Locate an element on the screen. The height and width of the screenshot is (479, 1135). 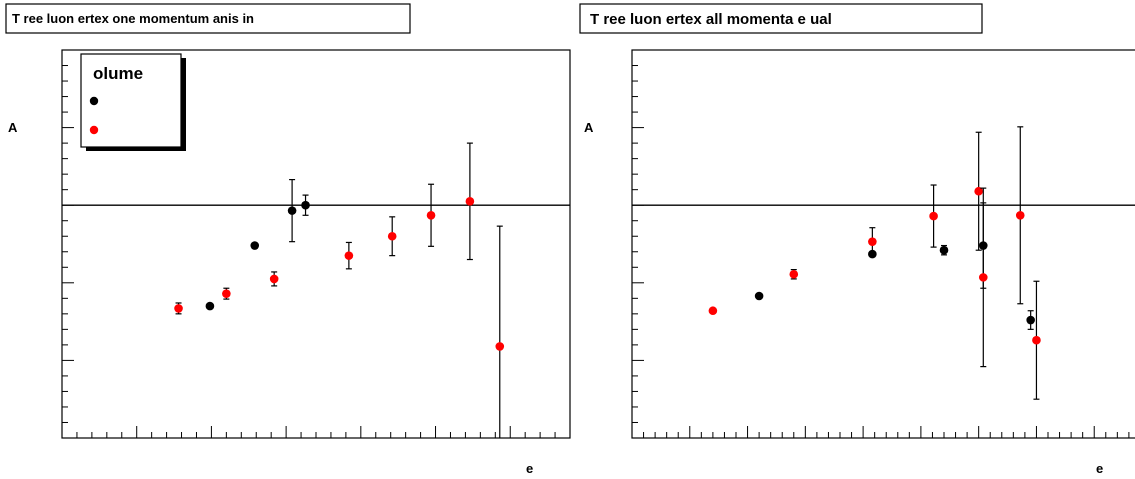
legend-marker-red is located at coordinates (94, 130).